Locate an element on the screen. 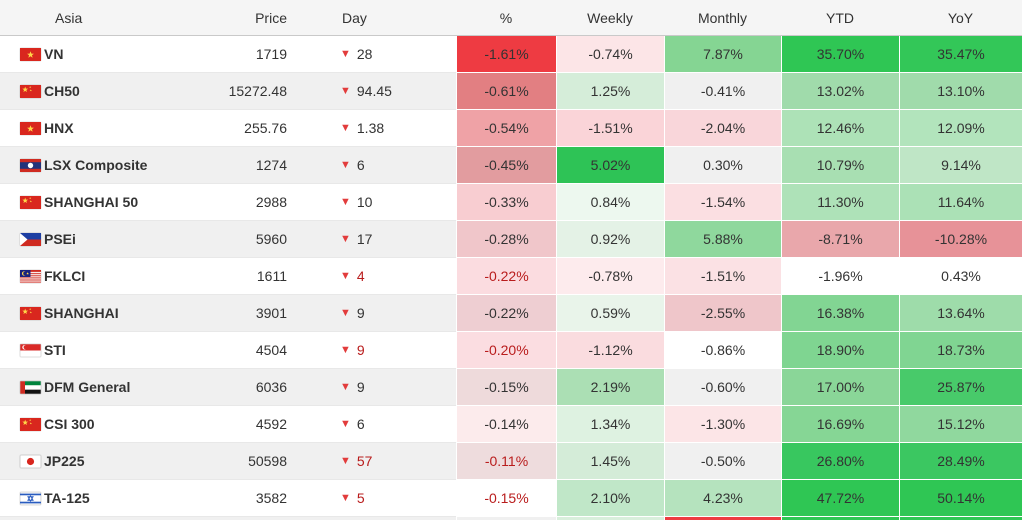 Image resolution: width=1022 pixels, height=520 pixels. ytd-value: 47.72% is located at coordinates (840, 498).